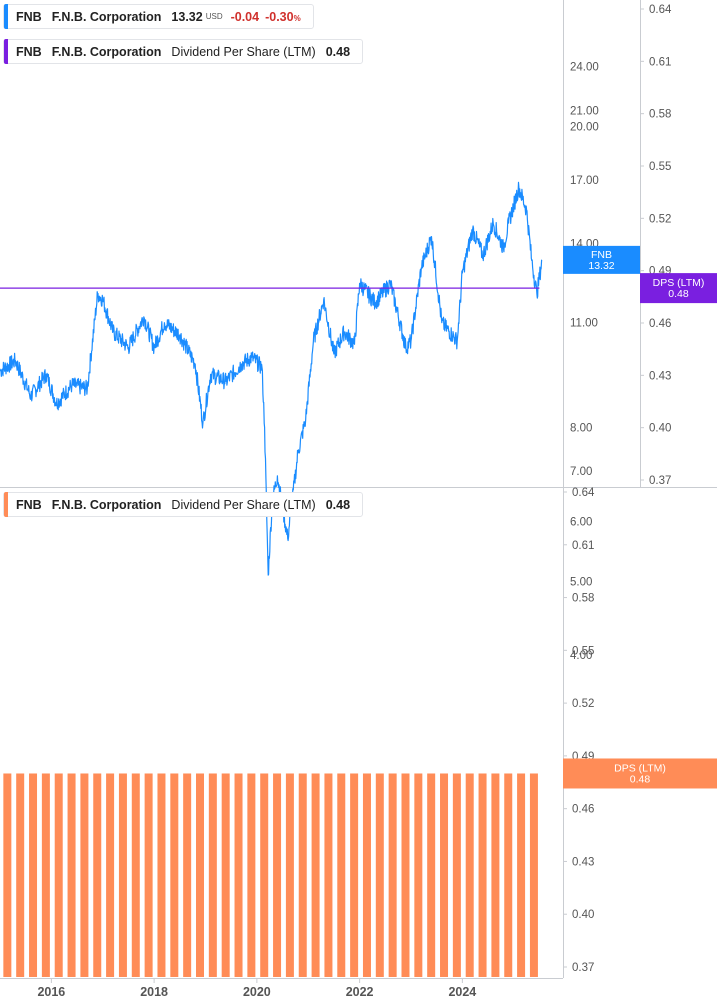 The height and width of the screenshot is (1005, 717). I want to click on dps-axis-tick-bottom: 0.58, so click(583, 599).